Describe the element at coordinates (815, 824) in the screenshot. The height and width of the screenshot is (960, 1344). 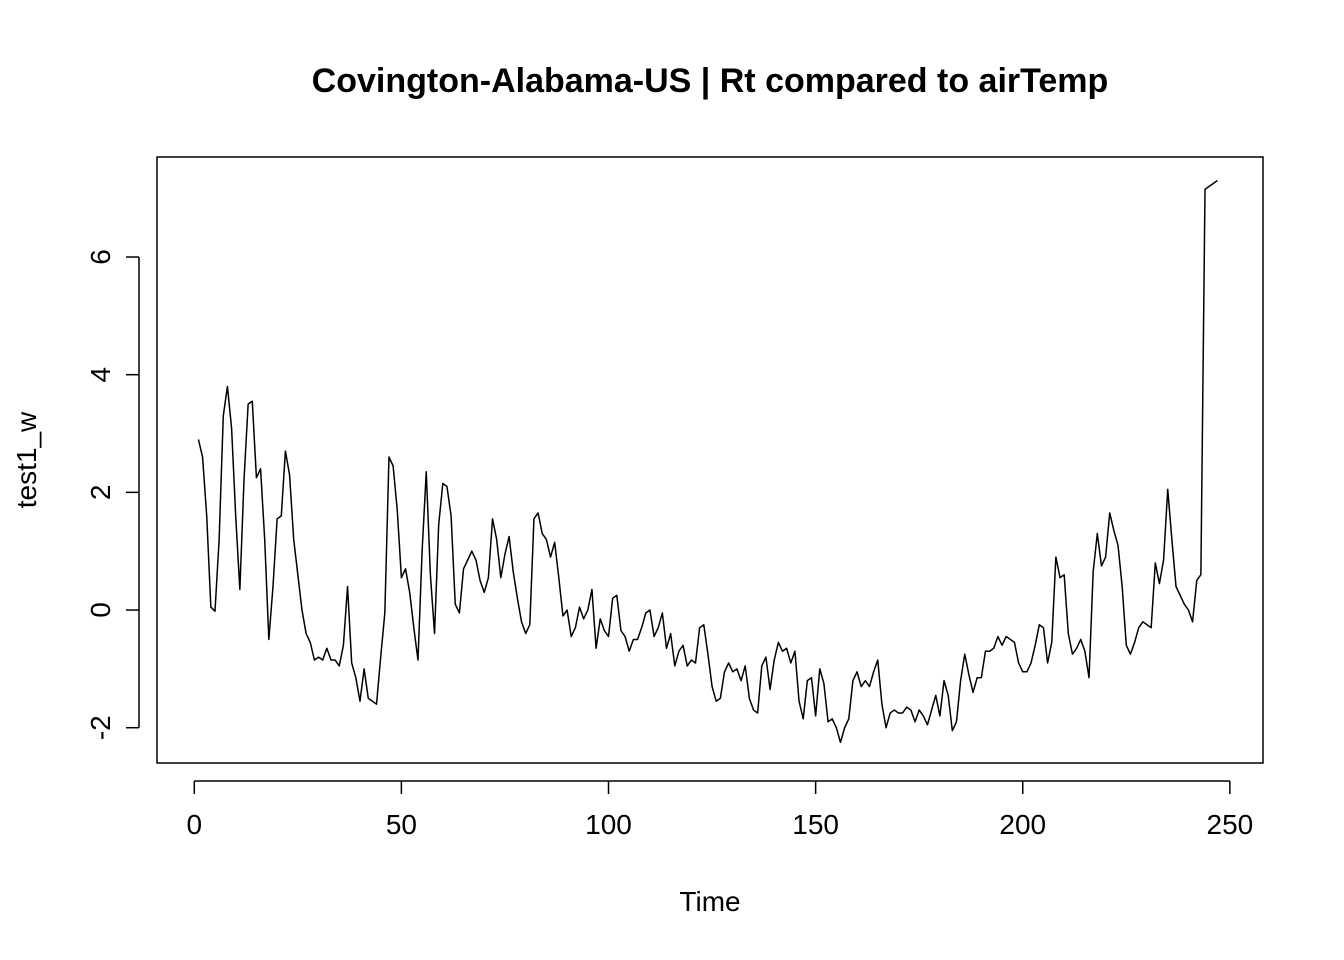
I see `x-tick-label: 150` at that location.